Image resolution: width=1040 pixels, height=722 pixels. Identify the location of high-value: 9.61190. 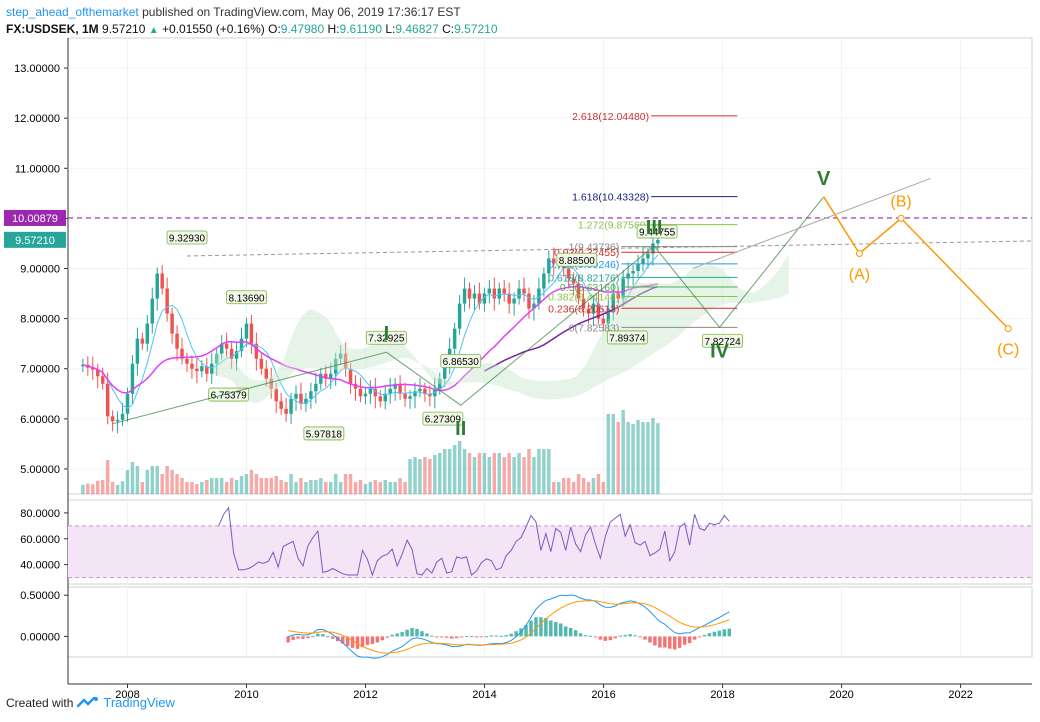
(361, 29).